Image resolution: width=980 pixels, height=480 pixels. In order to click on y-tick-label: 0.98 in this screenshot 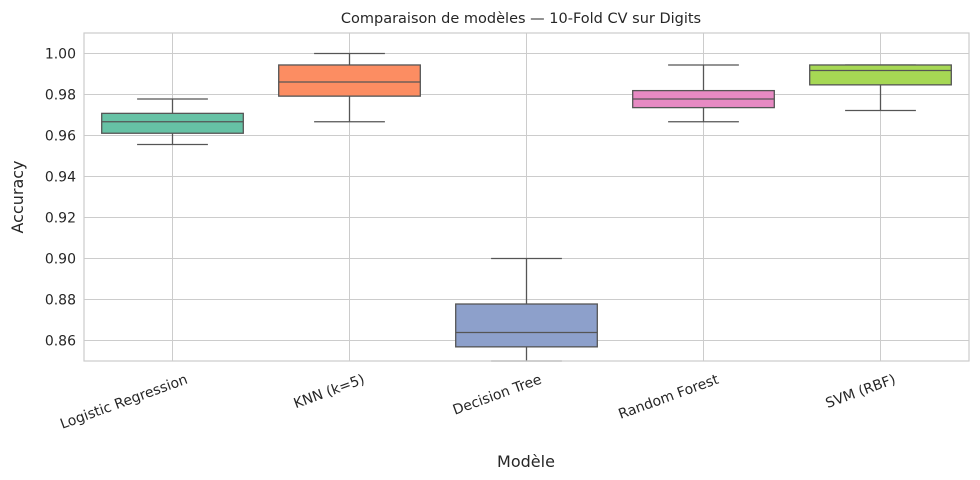, I will do `click(60, 96)`.